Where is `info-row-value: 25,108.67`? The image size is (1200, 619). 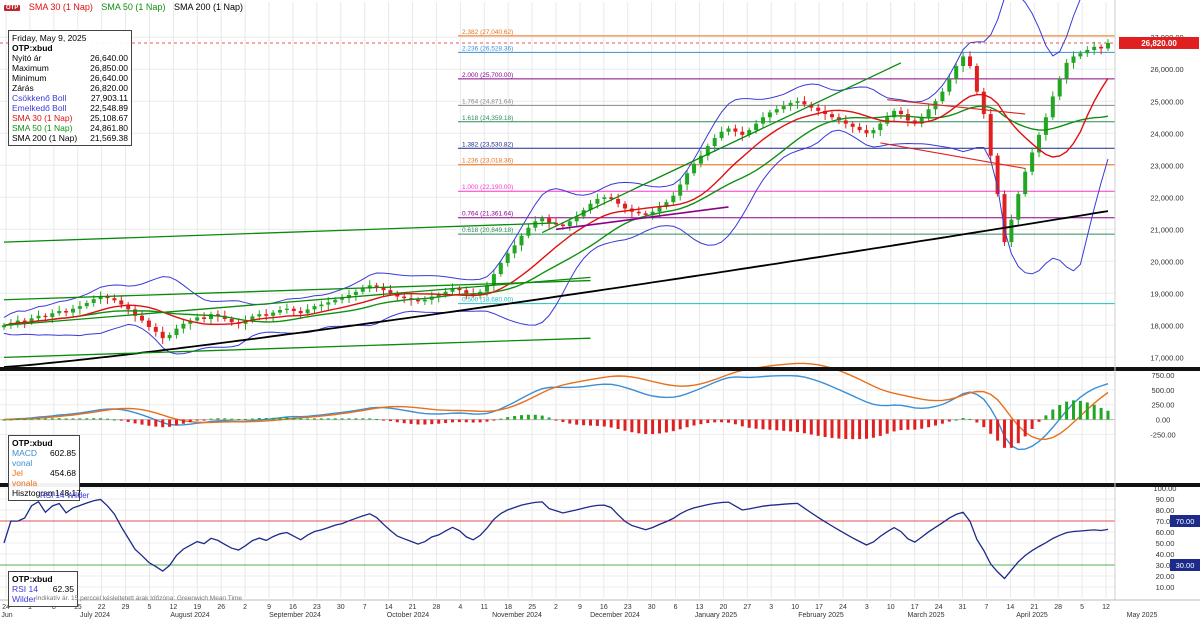
info-row-value: 25,108.67 is located at coordinates (109, 118).